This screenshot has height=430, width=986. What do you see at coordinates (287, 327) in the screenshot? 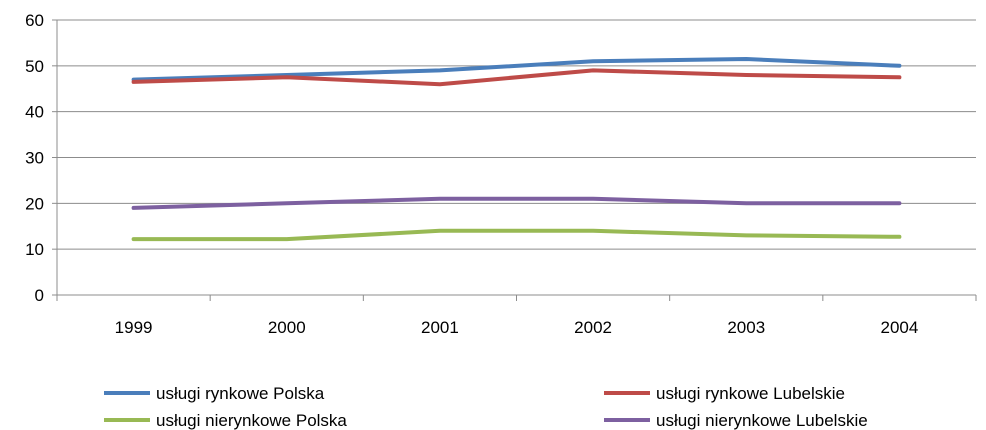
I see `x-tick-label: 2000` at bounding box center [287, 327].